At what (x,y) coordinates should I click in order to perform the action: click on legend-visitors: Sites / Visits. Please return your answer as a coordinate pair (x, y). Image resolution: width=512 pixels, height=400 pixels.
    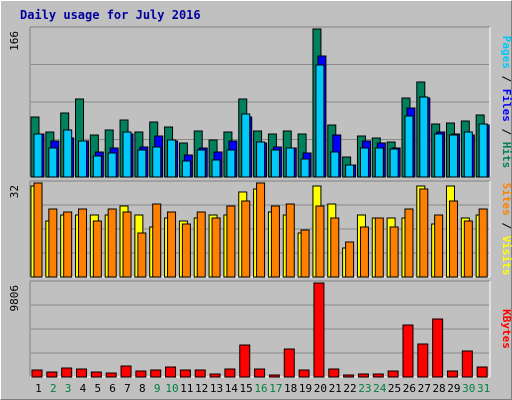
    Looking at the image, I should click on (506, 229).